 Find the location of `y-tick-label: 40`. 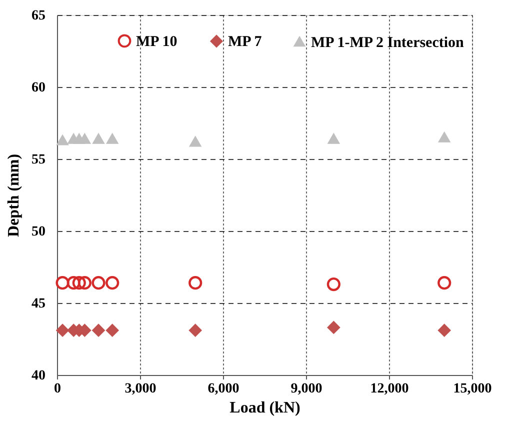

y-tick-label: 40 is located at coordinates (39, 376).